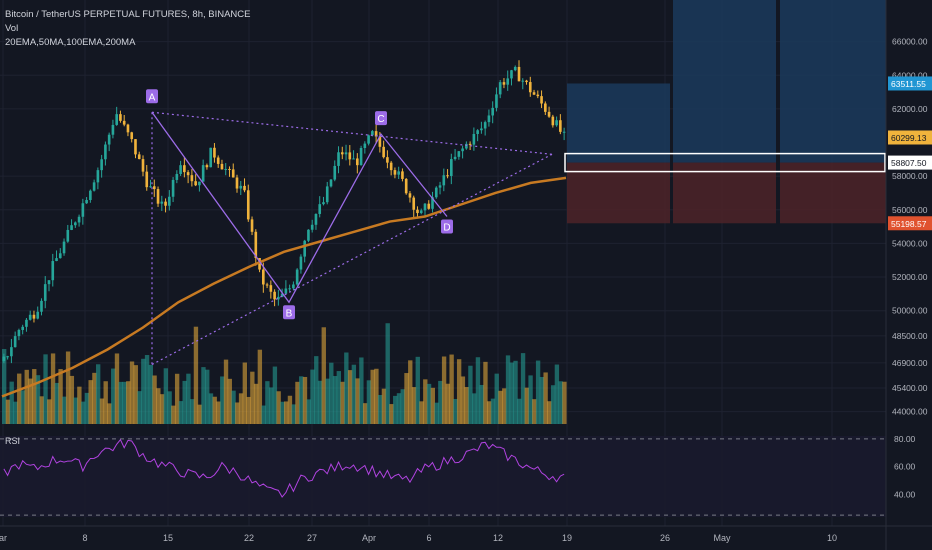  What do you see at coordinates (910, 109) in the screenshot?
I see `y-tick-label: 62000.00` at bounding box center [910, 109].